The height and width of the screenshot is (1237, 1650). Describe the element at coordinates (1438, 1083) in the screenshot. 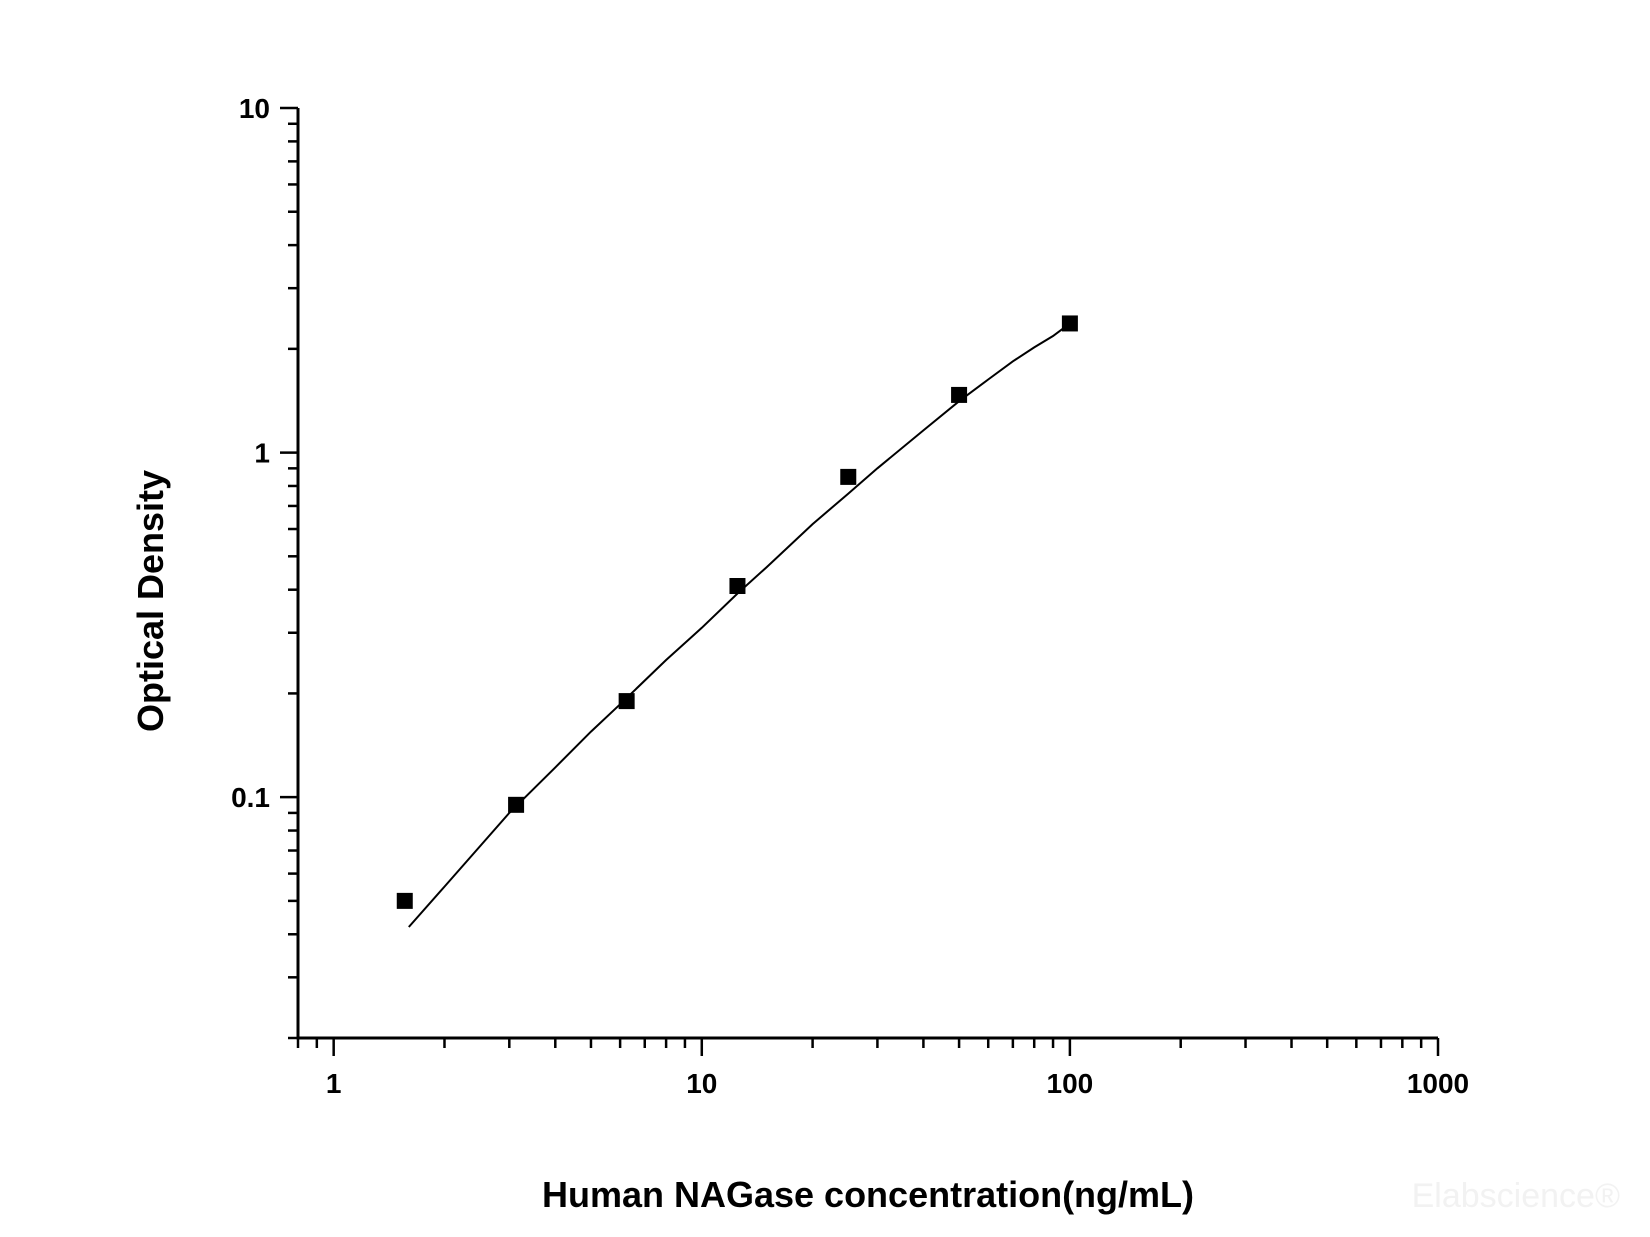

I see `x-tick-label: 1000` at that location.